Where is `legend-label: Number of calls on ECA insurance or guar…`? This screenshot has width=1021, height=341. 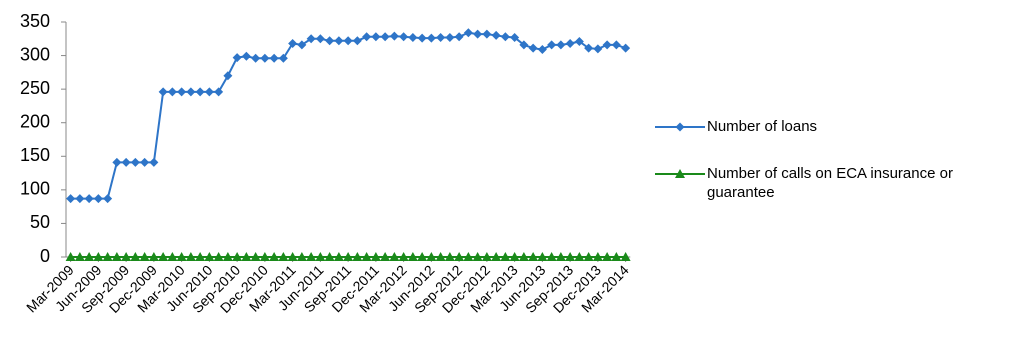
legend-label: Number of calls on ECA insurance or guar… is located at coordinates (830, 183).